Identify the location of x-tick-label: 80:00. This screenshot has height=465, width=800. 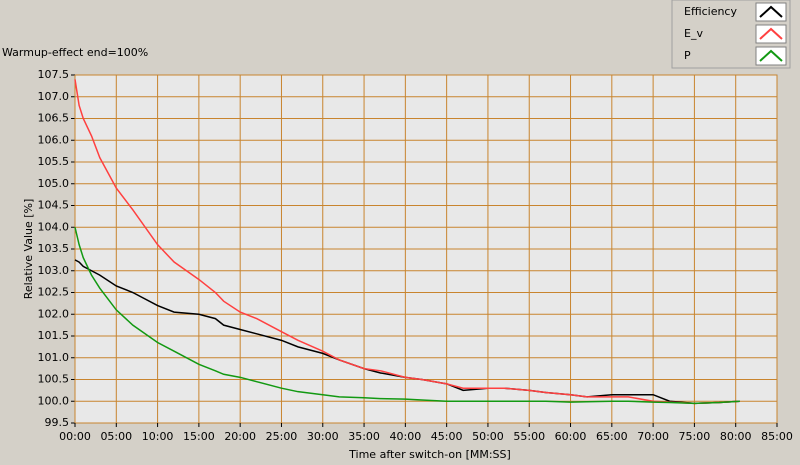
(736, 436).